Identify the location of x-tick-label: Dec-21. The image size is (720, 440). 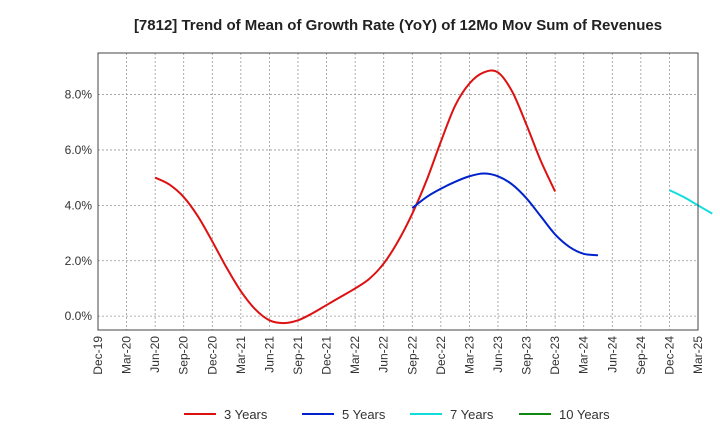
(327, 355).